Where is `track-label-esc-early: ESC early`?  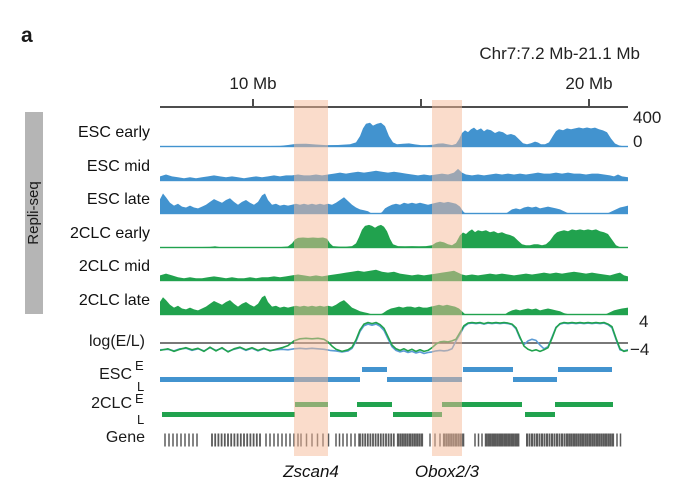
track-label-esc-early: ESC early is located at coordinates (113, 132).